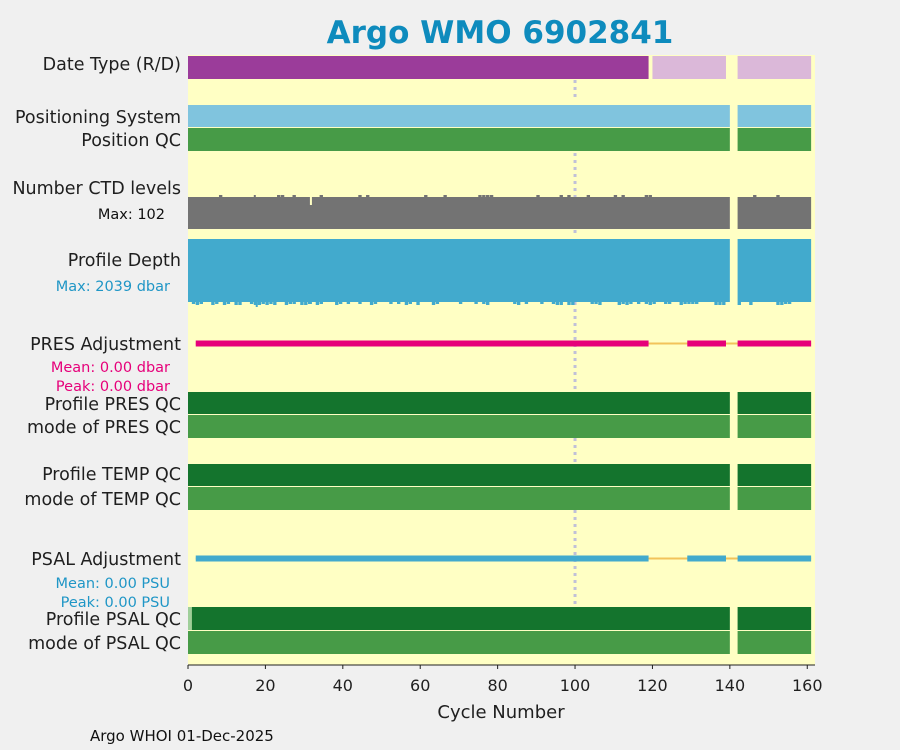 This screenshot has height=750, width=900. Describe the element at coordinates (503, 679) in the screenshot. I see `x-axis: 0 20 40 60 80 100 120 140 160` at that location.